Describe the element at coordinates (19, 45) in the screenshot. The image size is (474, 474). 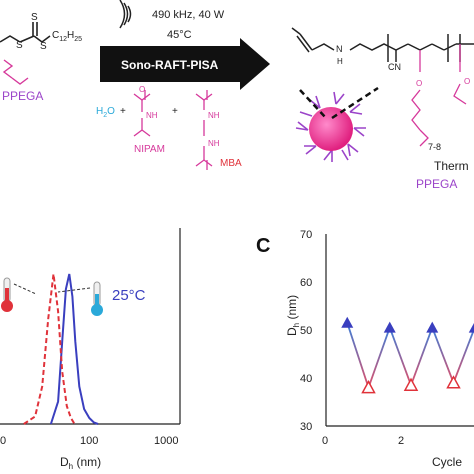
I see `sulfur-label-1: S` at that location.